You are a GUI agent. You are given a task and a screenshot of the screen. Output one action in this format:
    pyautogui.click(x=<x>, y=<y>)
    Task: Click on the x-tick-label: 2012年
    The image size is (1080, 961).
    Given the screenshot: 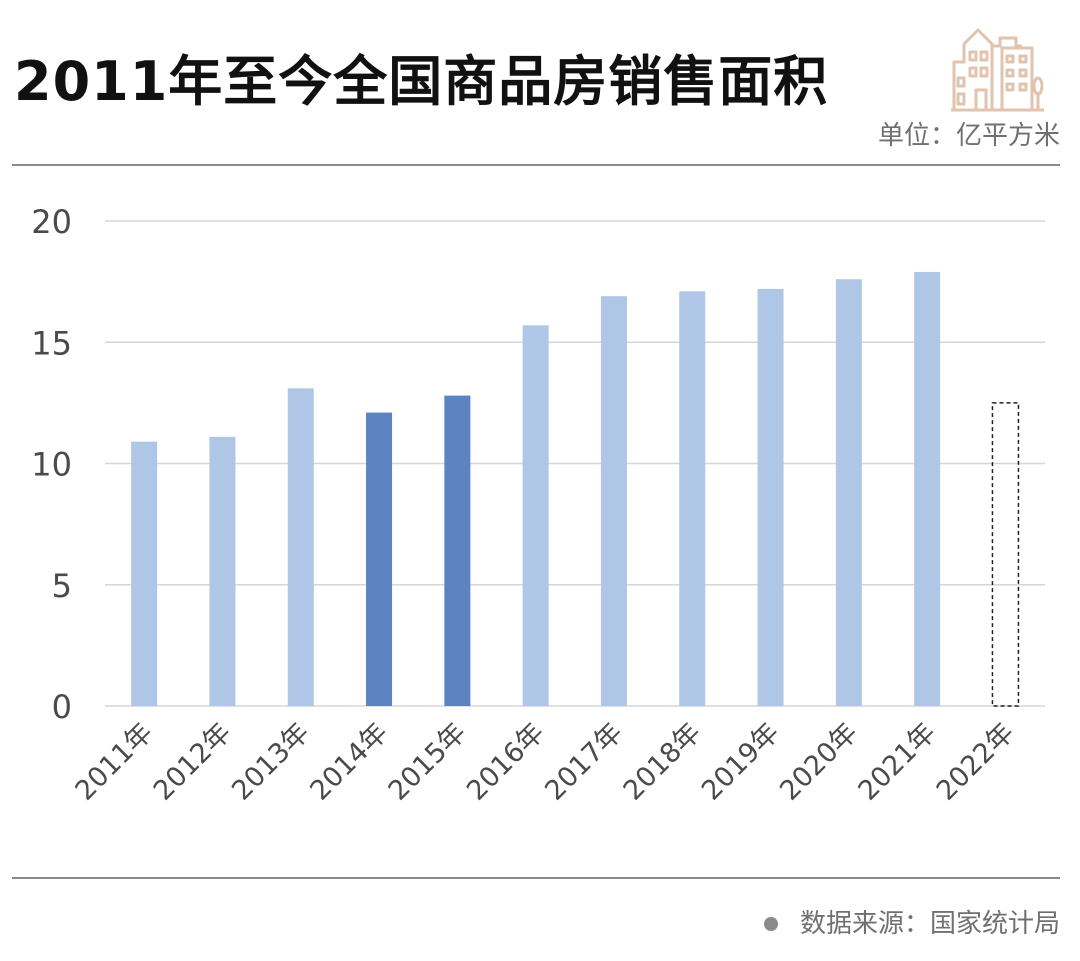 What is the action you would take?
    pyautogui.click(x=193, y=762)
    